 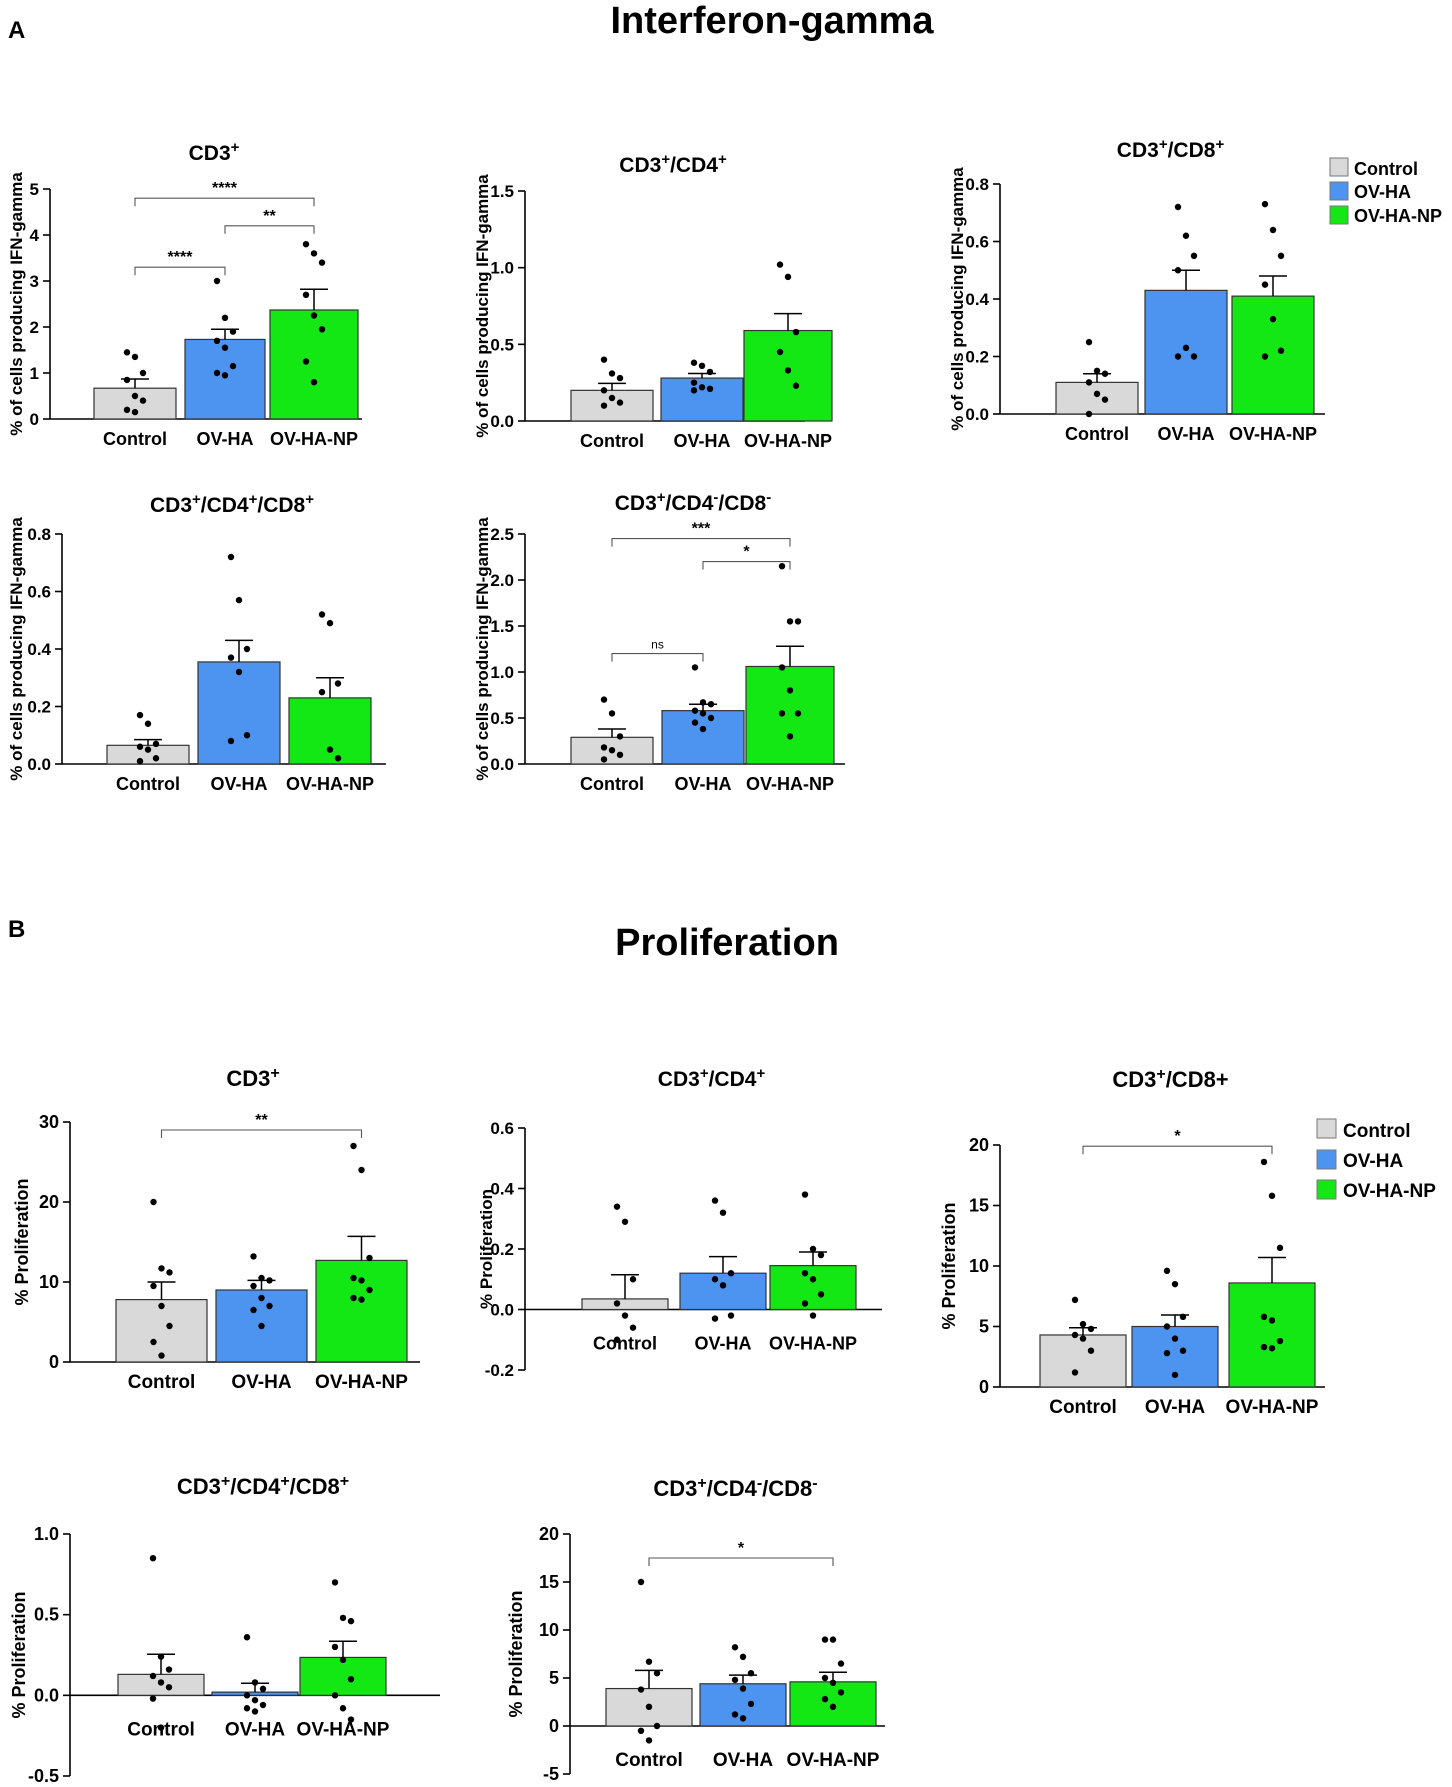 What do you see at coordinates (255, 1693) in the screenshot?
I see `bar-ov-ha` at bounding box center [255, 1693].